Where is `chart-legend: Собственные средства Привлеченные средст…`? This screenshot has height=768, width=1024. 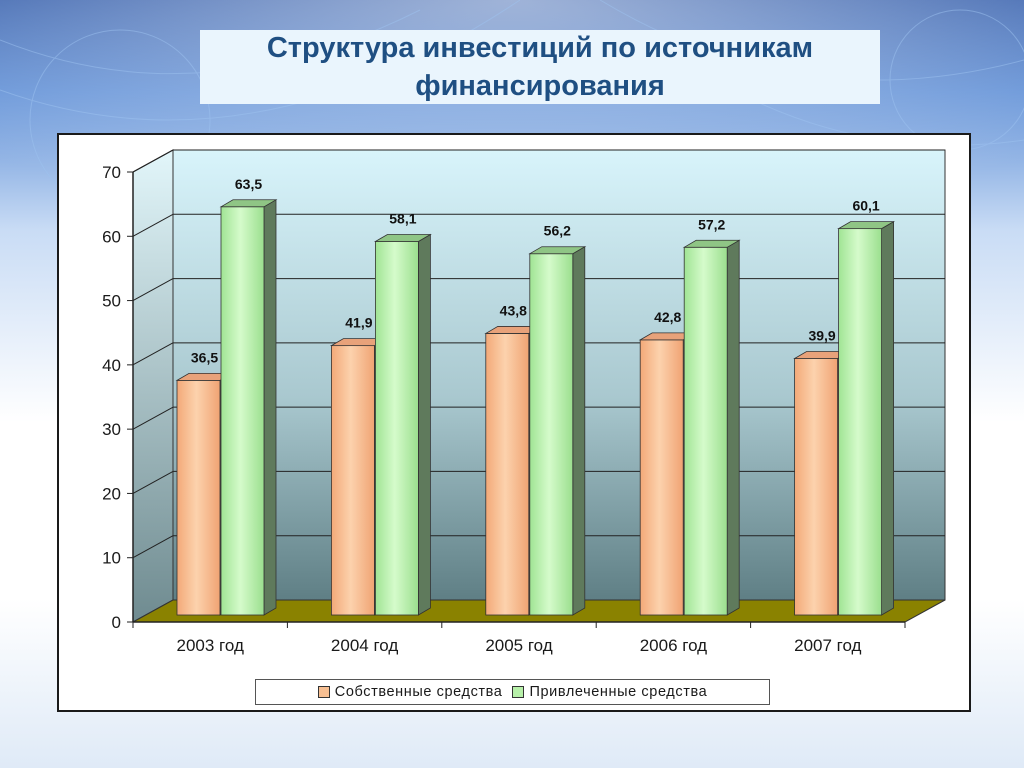 chart-legend: Собственные средства Привлеченные средст… is located at coordinates (512, 692).